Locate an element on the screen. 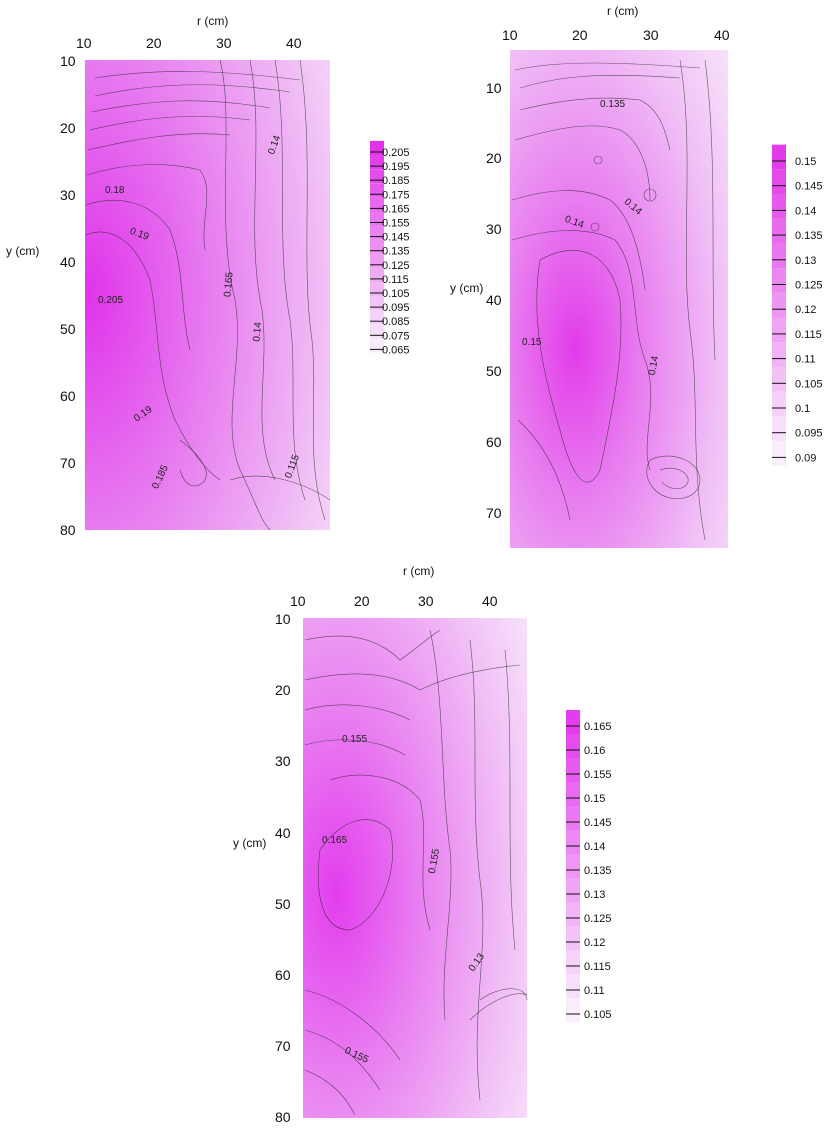 The width and height of the screenshot is (830, 1130). chart-2-y-tick: 60 is located at coordinates (494, 442).